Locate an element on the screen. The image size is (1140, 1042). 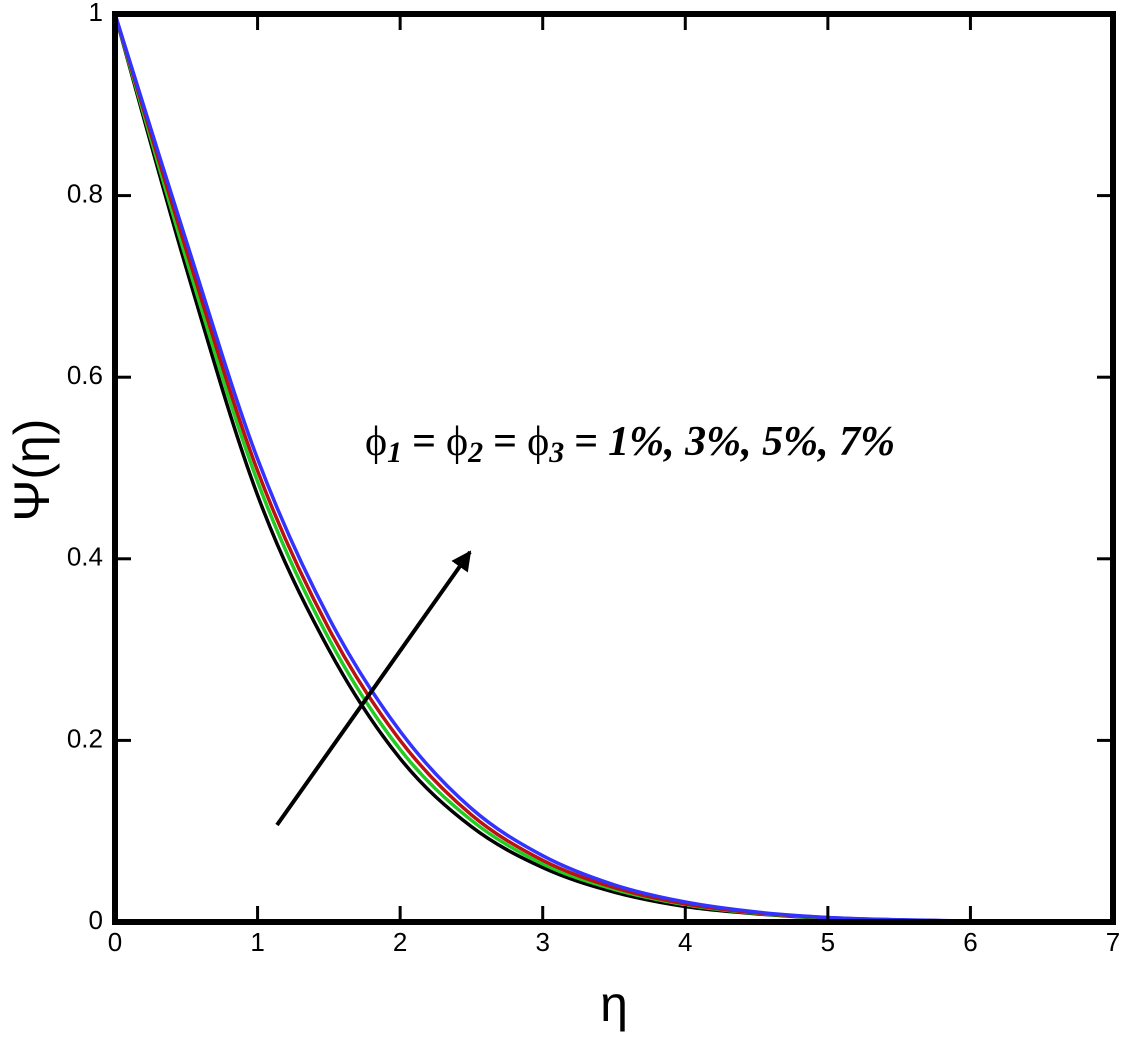
y-tick-label: 0.2 is located at coordinates (85, 738).